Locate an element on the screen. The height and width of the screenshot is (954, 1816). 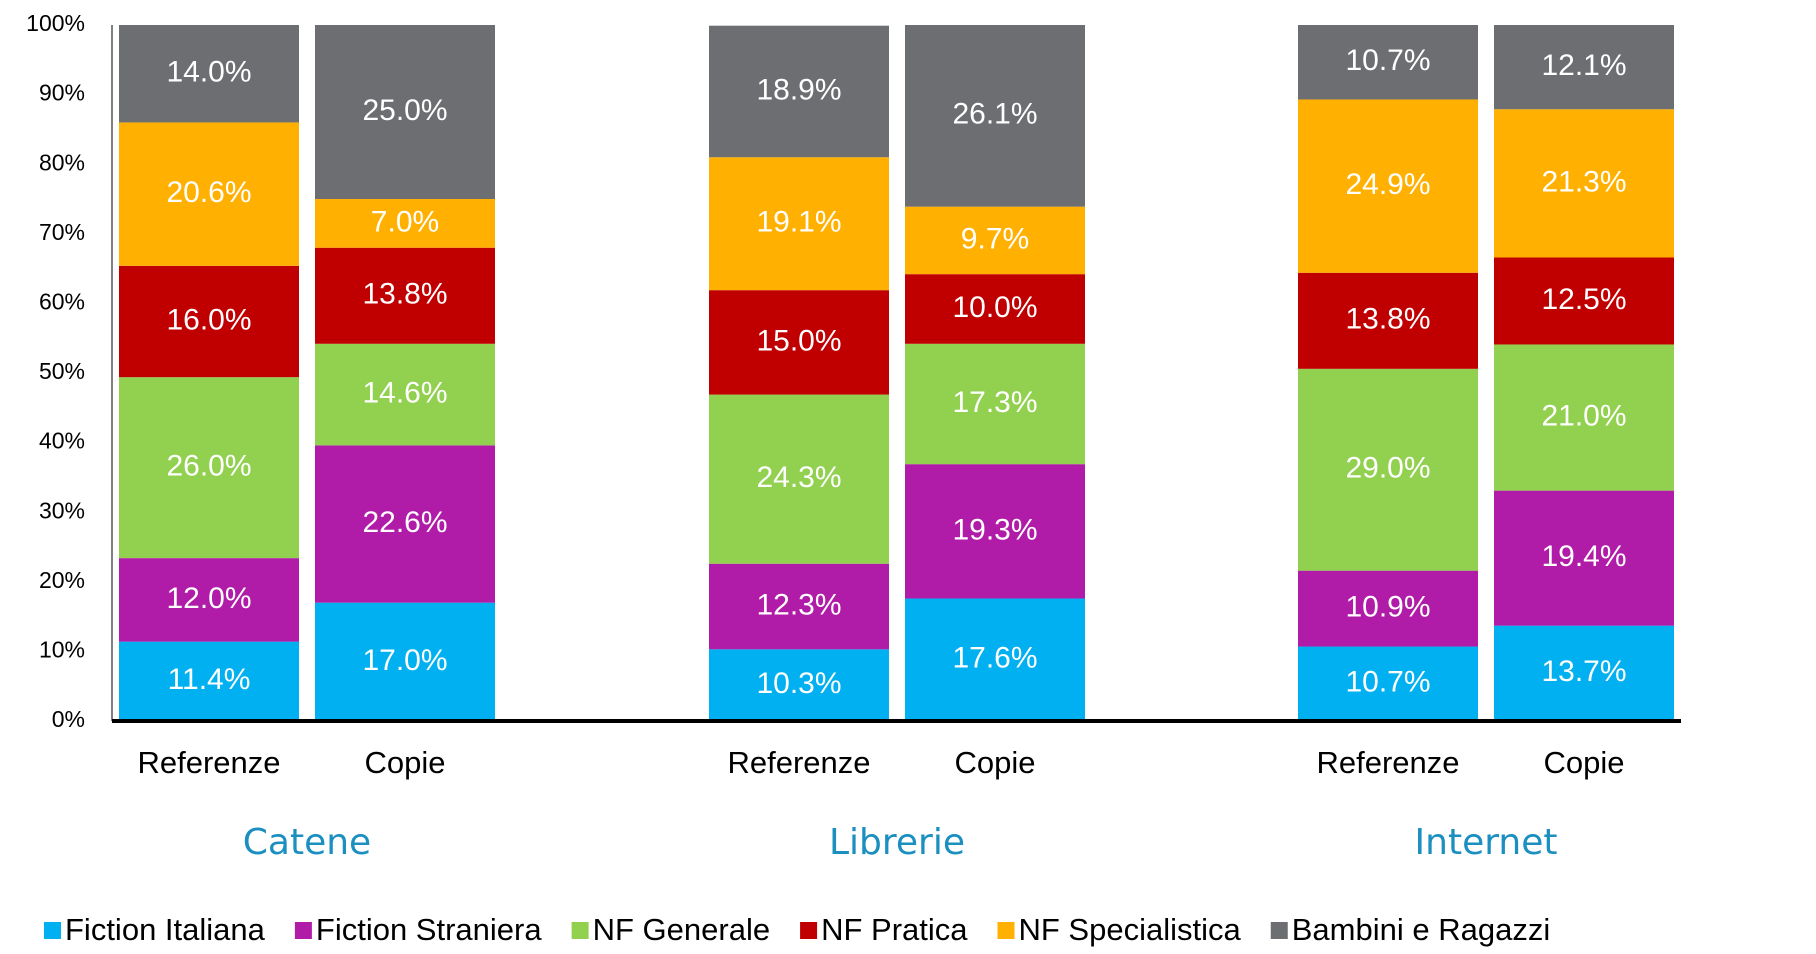
legend-label: NF Pratica is located at coordinates (894, 929).